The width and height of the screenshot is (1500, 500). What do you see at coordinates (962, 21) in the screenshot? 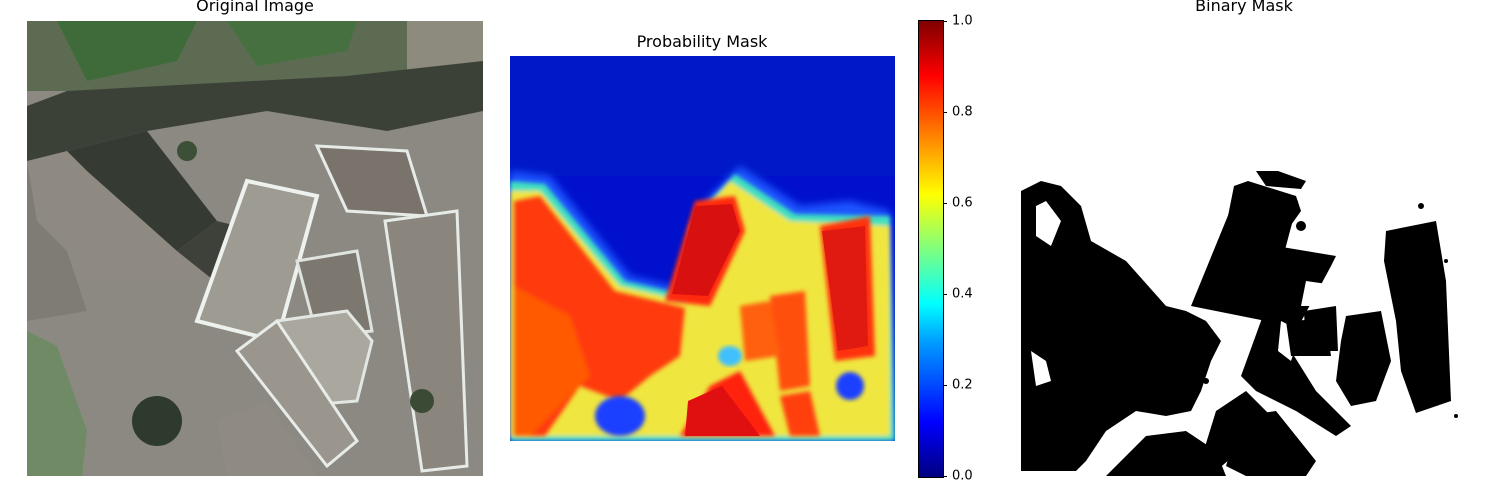
I see `colorbar-tick-label: 1.0` at bounding box center [962, 21].